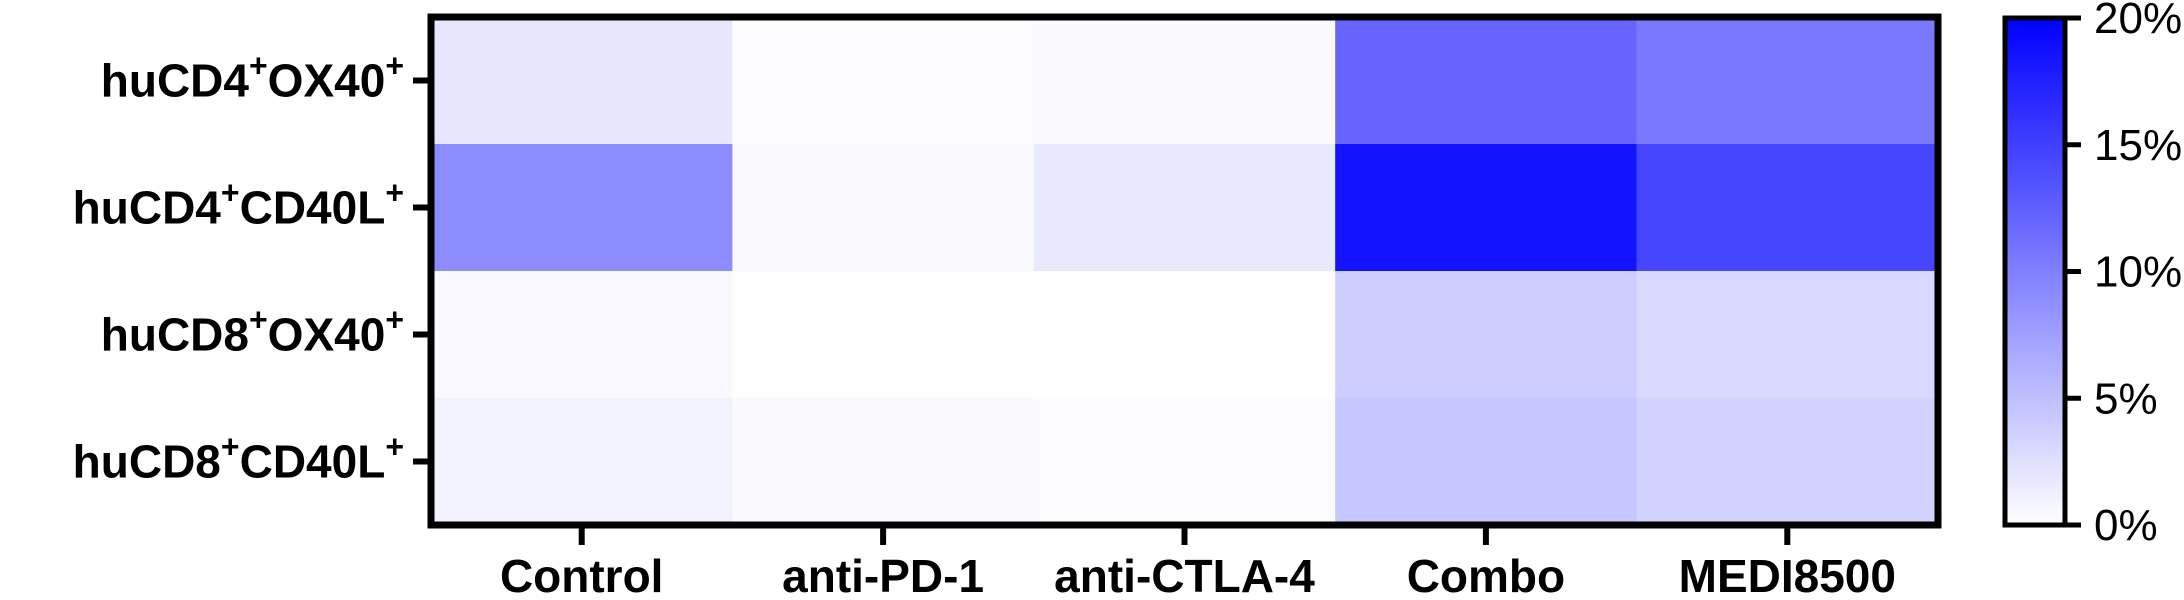 The height and width of the screenshot is (600, 2184). I want to click on colorbar: 0% 5% 10% 15% 20%, so click(2092, 275).